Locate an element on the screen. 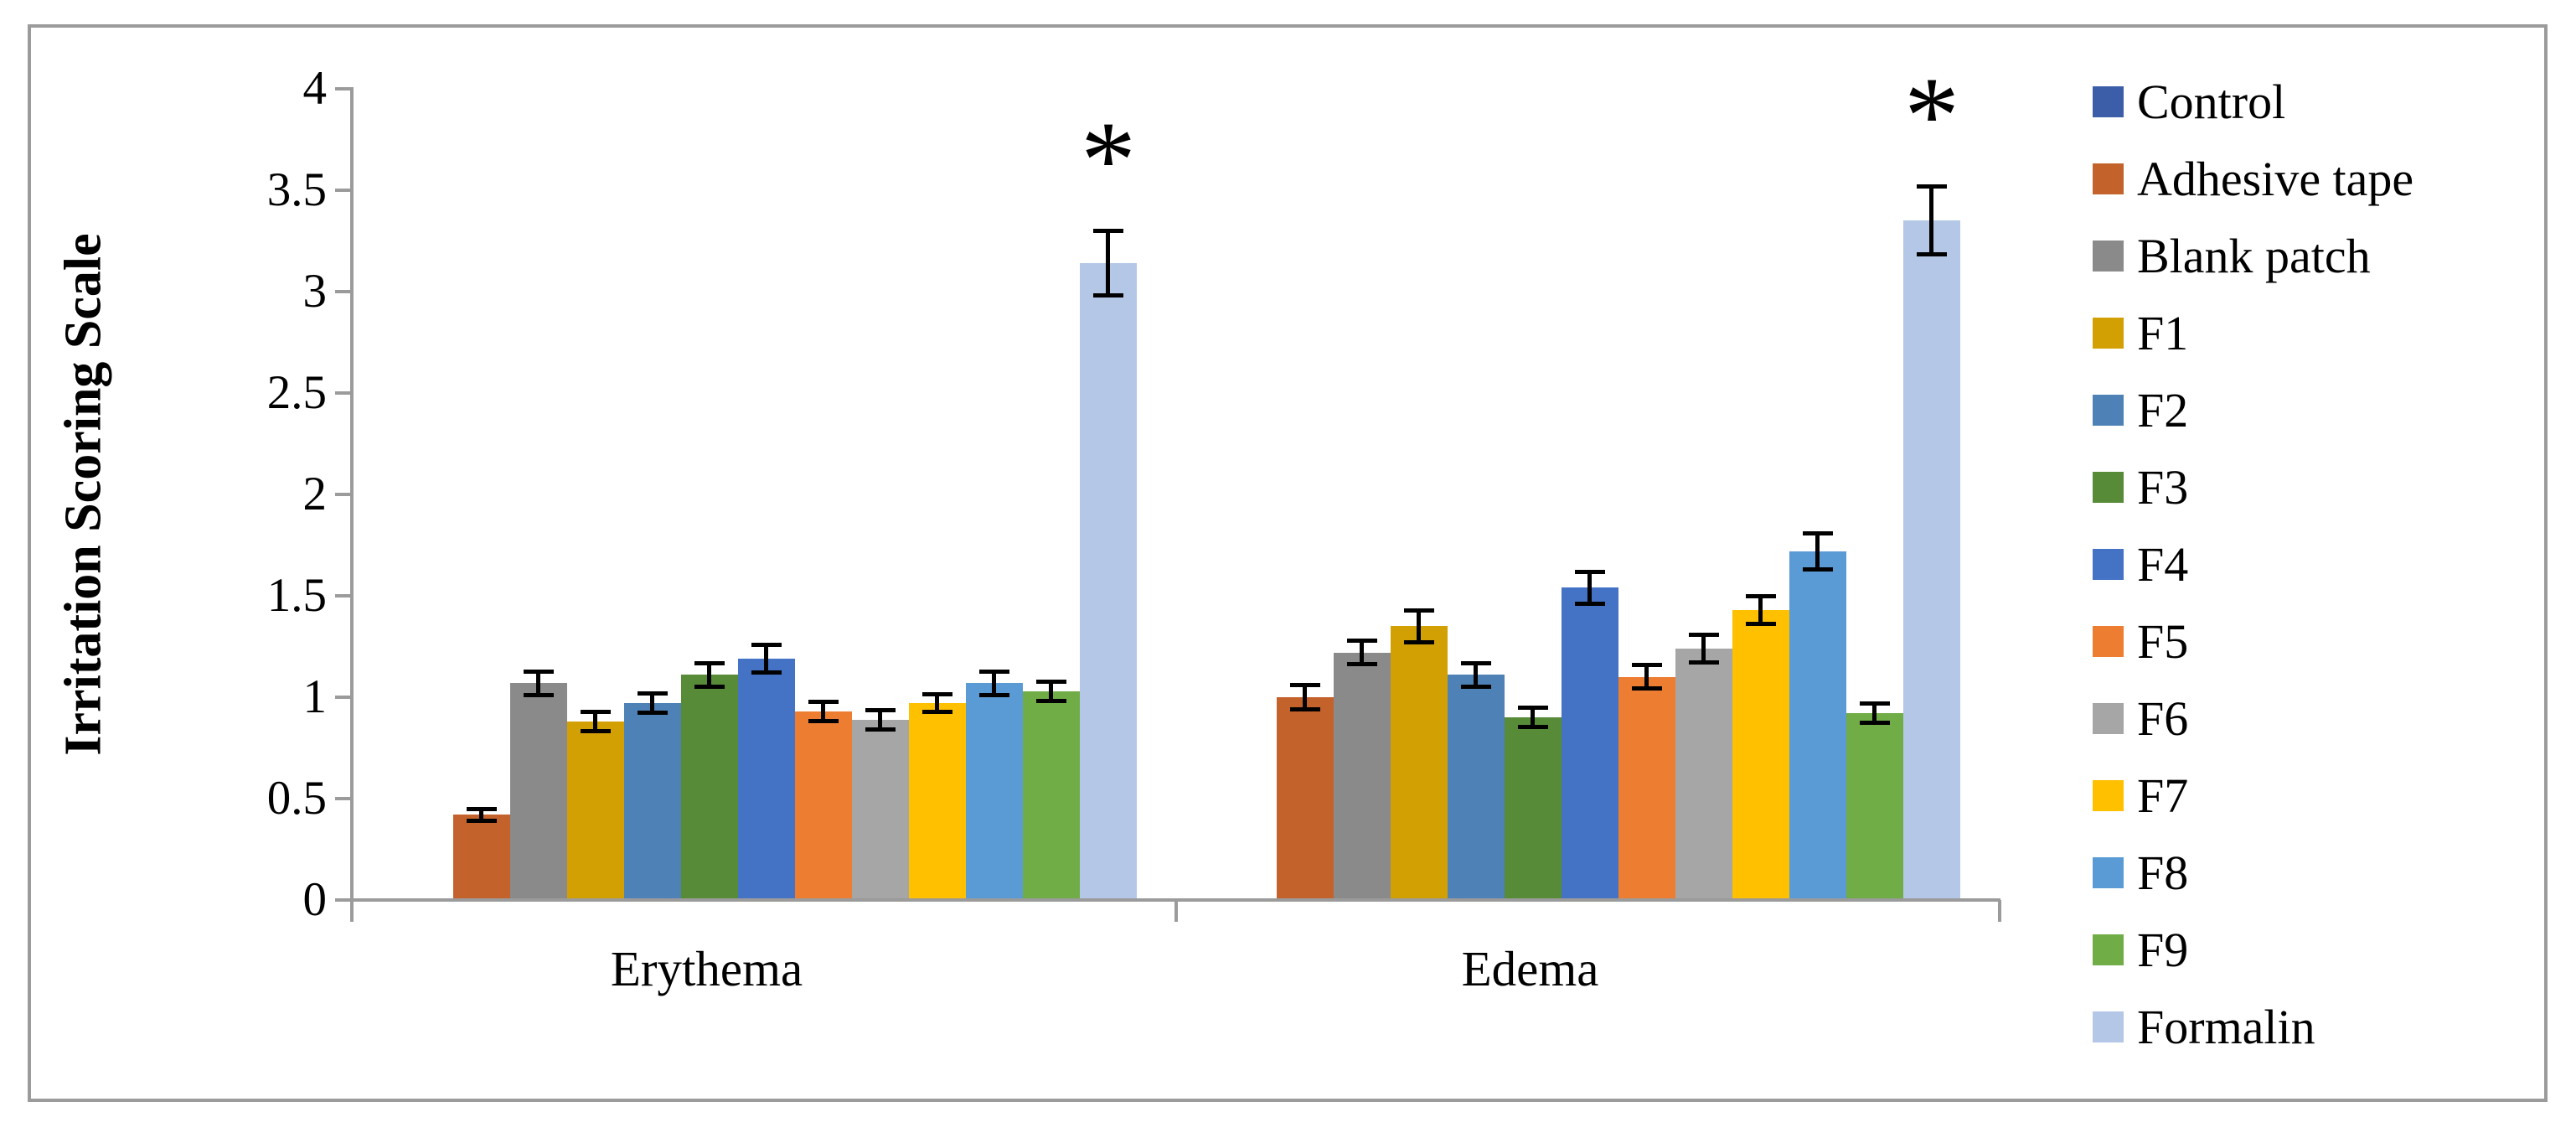 The height and width of the screenshot is (1138, 2576). bar-formalin-edema is located at coordinates (1931, 560).